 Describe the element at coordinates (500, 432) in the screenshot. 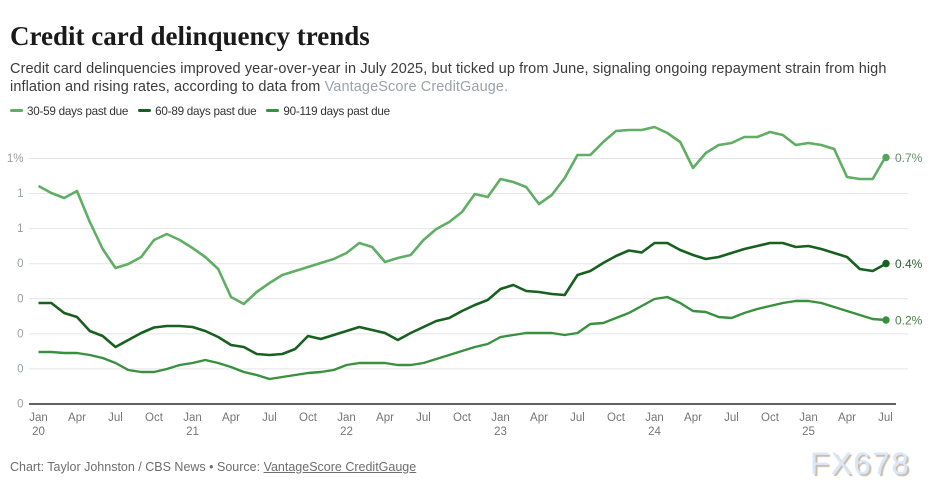

I see `svg-text: 23` at that location.